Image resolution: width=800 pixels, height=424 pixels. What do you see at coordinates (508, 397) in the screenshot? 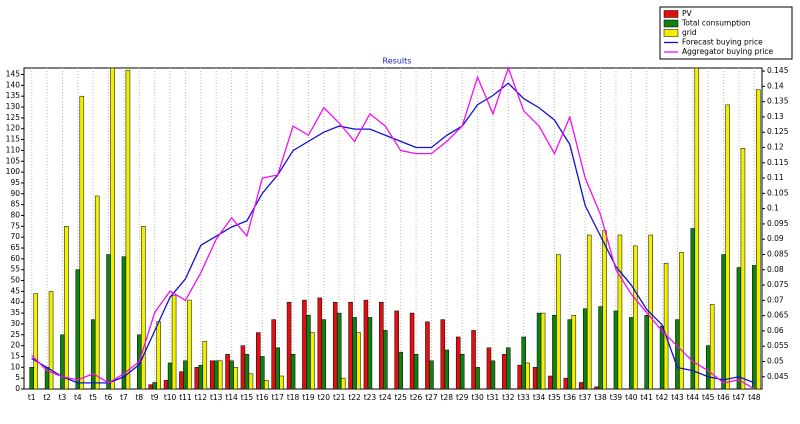
I see `x-tick-label: t32` at bounding box center [508, 397].